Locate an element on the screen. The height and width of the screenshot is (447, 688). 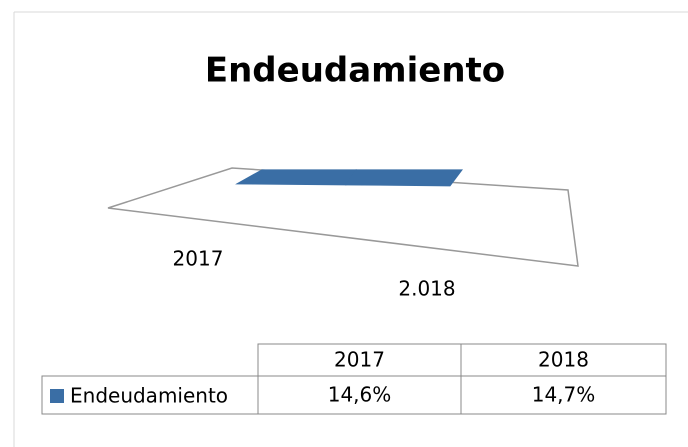
x-tick-label: 2017 is located at coordinates (198, 259).